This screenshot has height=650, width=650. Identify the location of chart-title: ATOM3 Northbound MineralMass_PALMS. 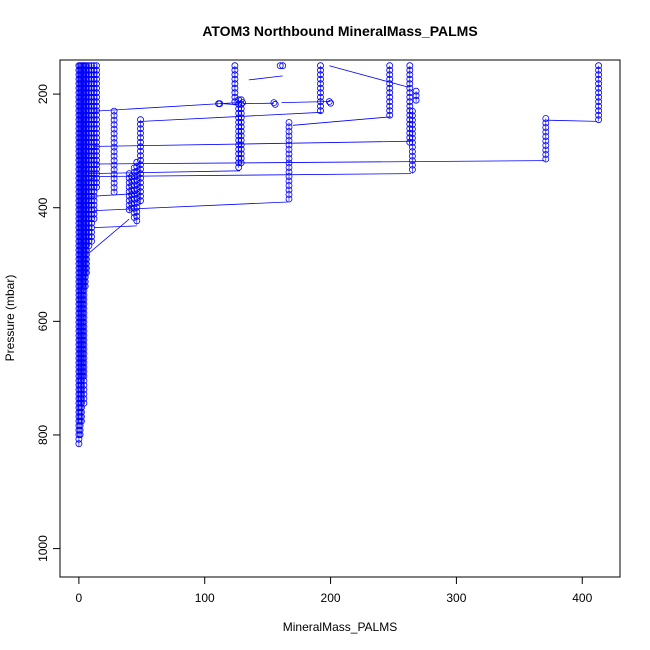
(339, 31).